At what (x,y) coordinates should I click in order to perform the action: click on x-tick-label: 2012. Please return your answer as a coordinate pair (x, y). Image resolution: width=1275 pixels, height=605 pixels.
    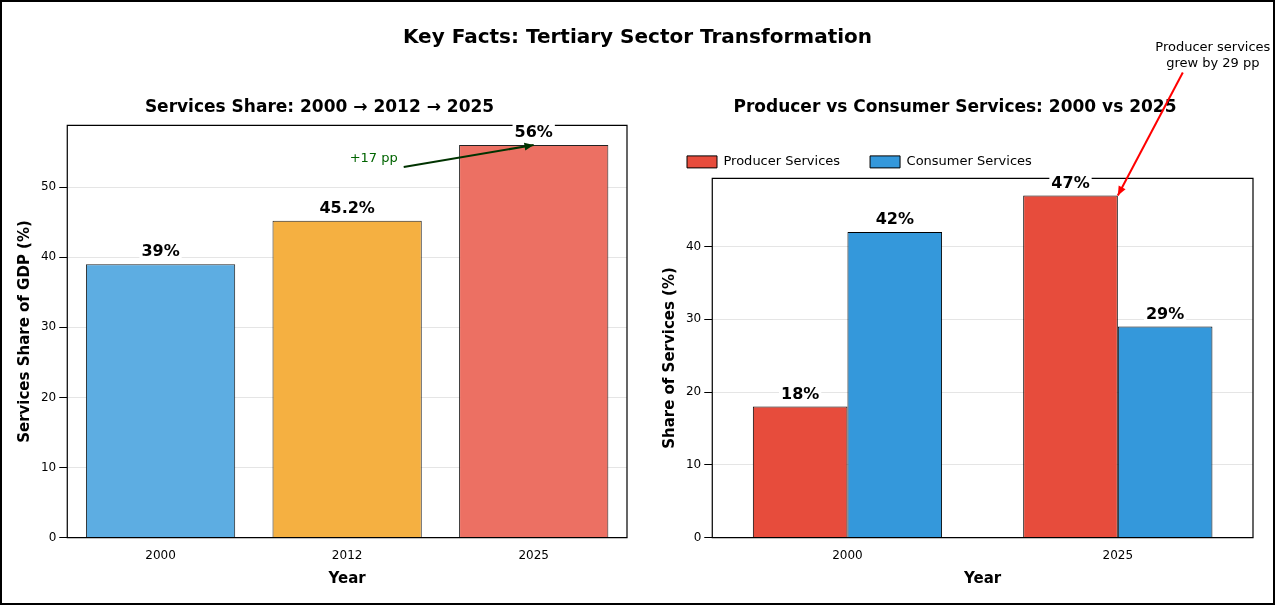
    Looking at the image, I should click on (347, 554).